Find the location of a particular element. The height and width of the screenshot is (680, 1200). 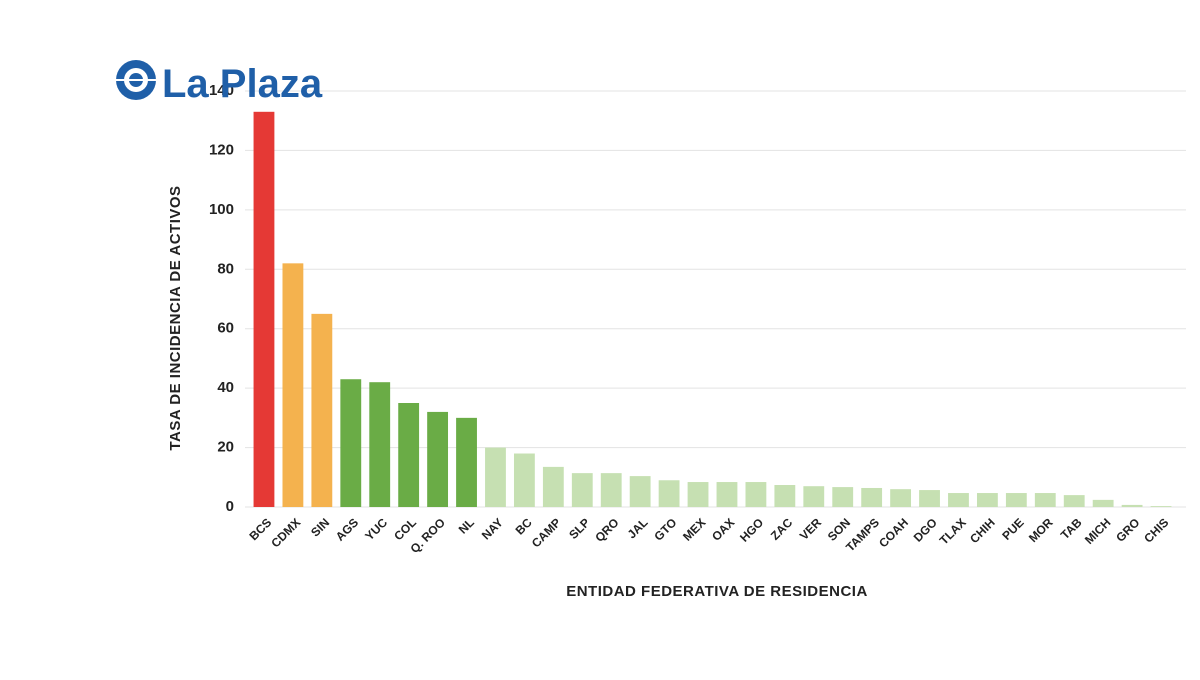

x-tick-label: CHIH is located at coordinates (982, 530).